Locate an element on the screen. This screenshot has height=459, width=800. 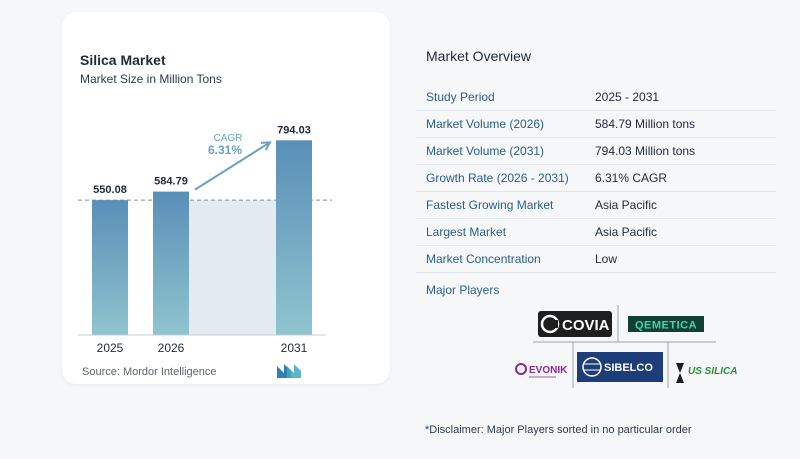
overview-row: Market Volume (2031) 794.03 Million tons is located at coordinates (596, 150).